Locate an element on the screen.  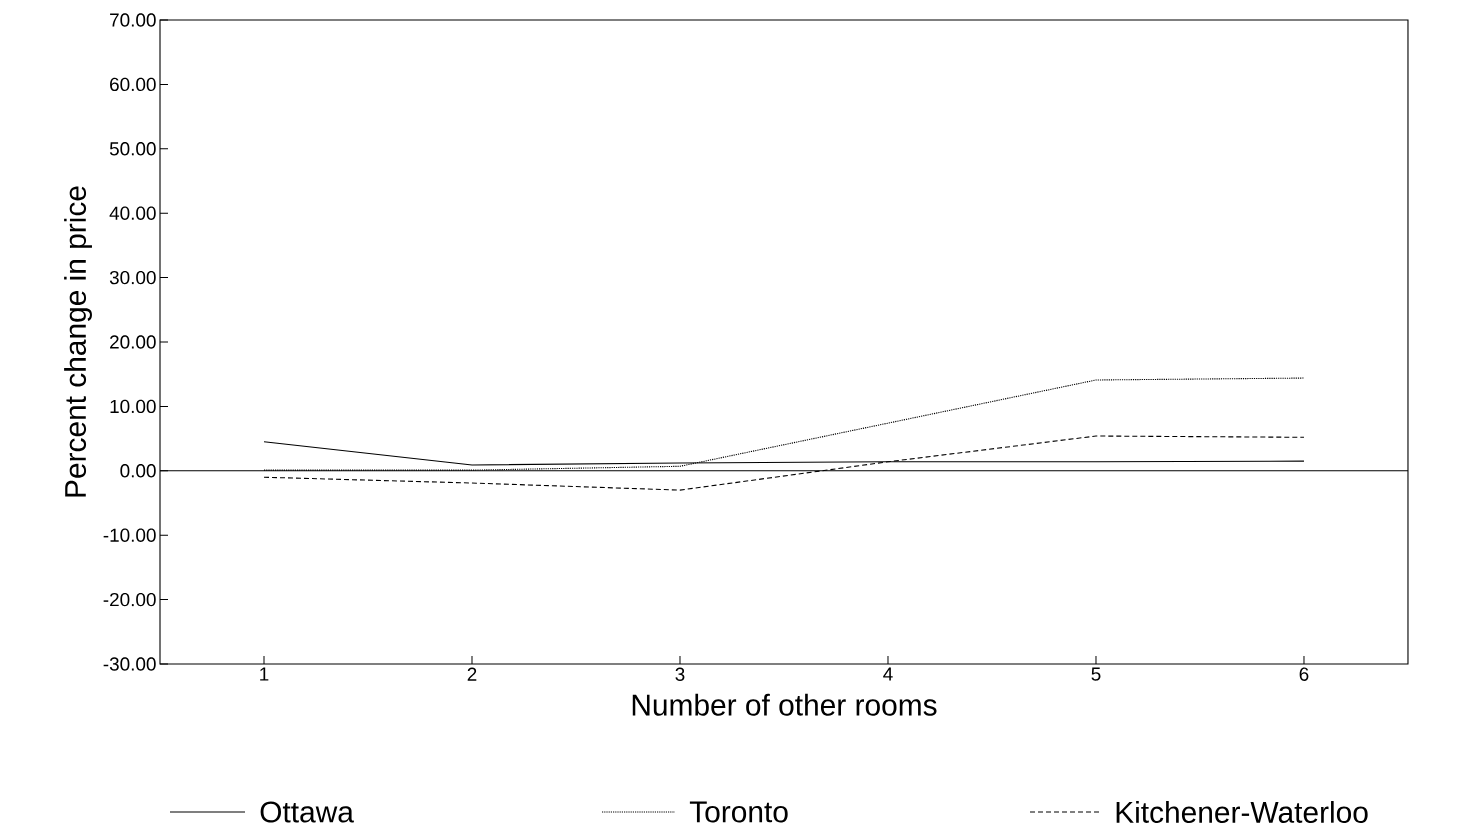
x-tick-label: 5 is located at coordinates (1096, 674).